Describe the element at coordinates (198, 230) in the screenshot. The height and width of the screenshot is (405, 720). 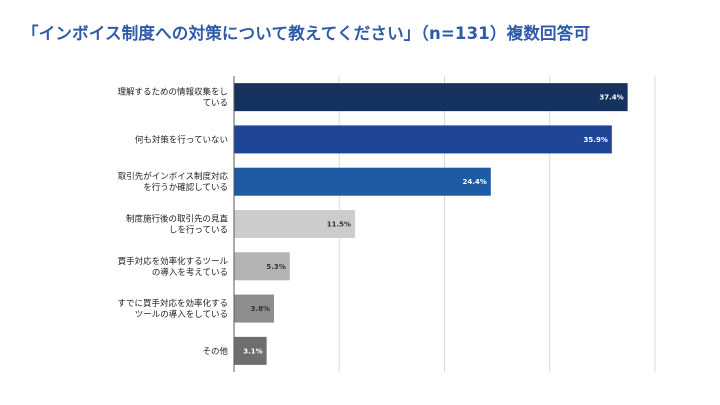
I see `category-label-line: しを行っている` at that location.